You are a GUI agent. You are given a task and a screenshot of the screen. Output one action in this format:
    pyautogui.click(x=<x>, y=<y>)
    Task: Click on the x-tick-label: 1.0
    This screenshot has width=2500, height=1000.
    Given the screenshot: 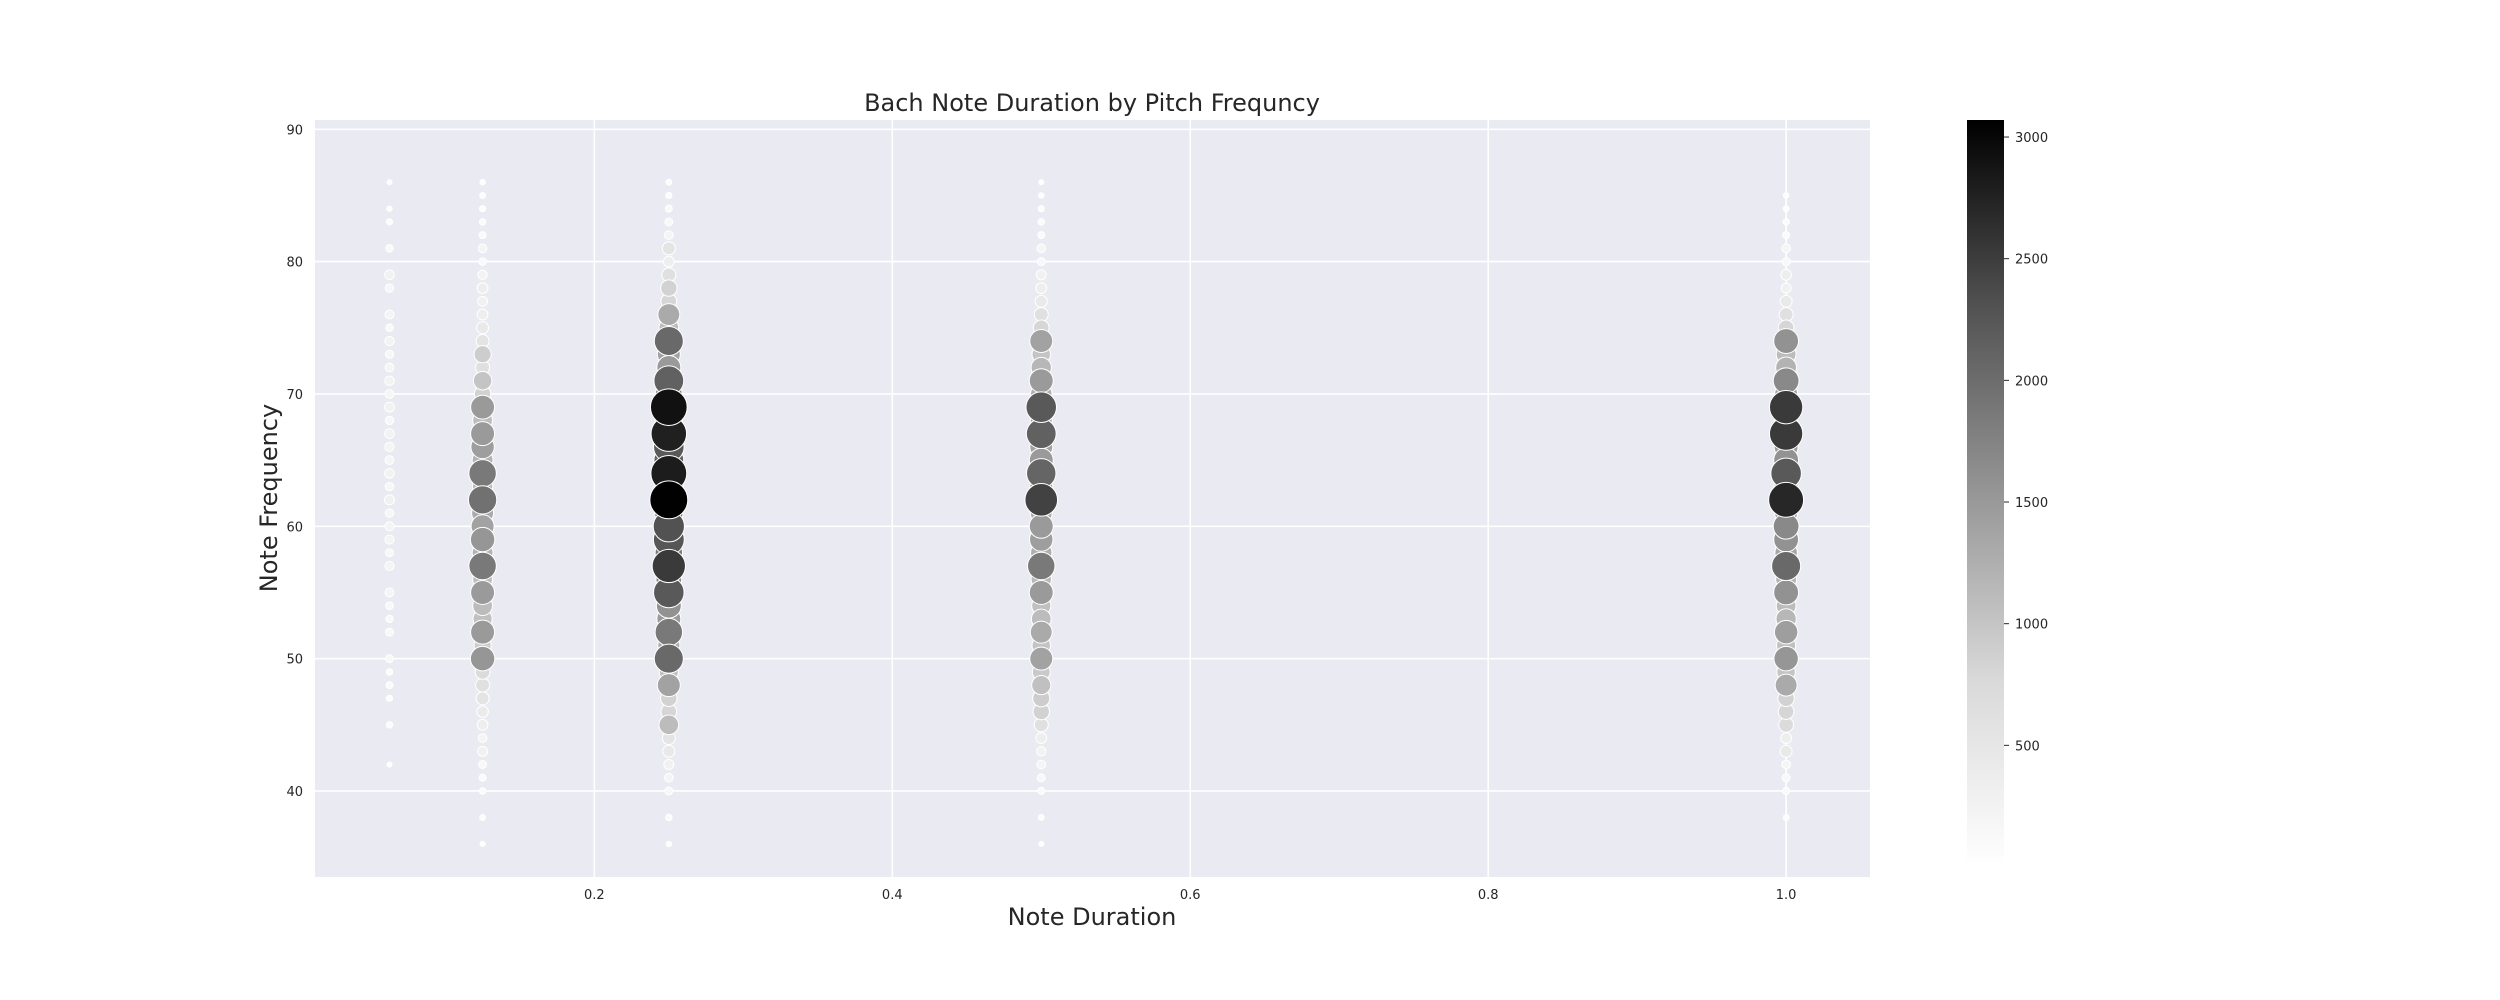 What is the action you would take?
    pyautogui.click(x=1786, y=895)
    